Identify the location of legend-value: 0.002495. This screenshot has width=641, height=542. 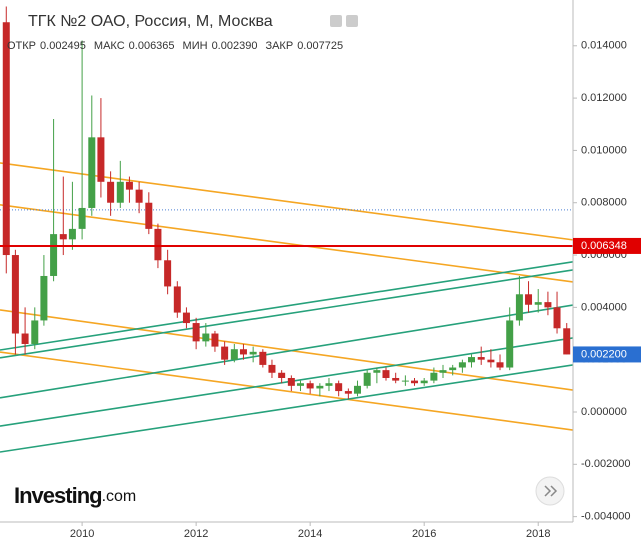
(63, 46).